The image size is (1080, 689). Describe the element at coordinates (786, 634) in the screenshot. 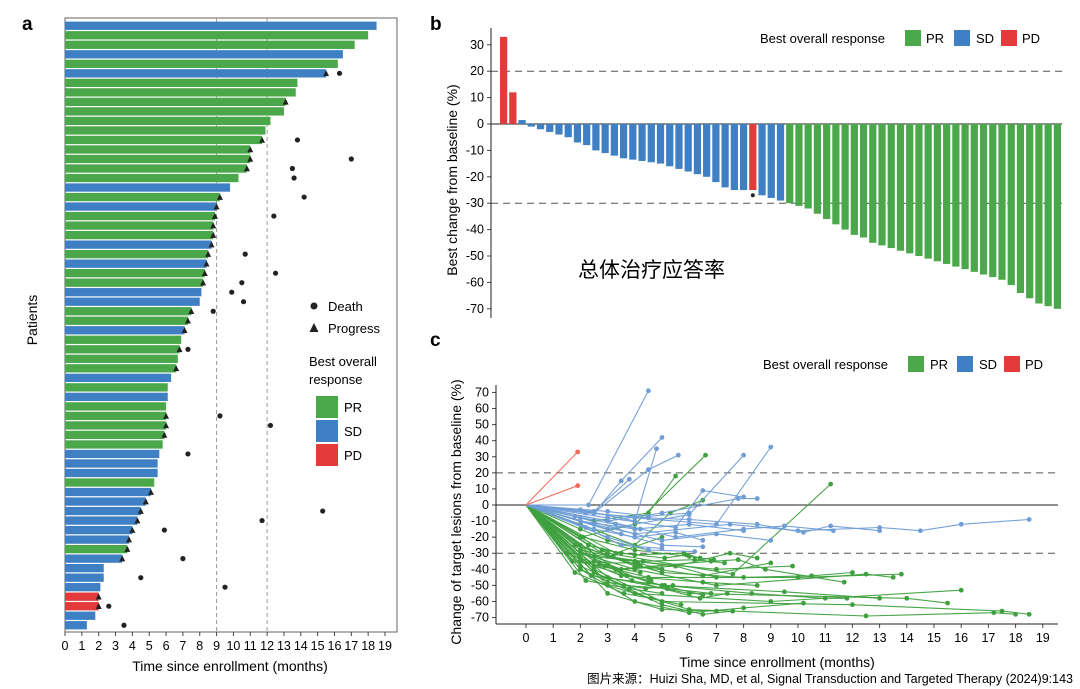

I see `spider-x-ticks: 0 1 2 3 4 5 6 7 8 9 10 11 12 13 14 15 16 17 18 19` at that location.